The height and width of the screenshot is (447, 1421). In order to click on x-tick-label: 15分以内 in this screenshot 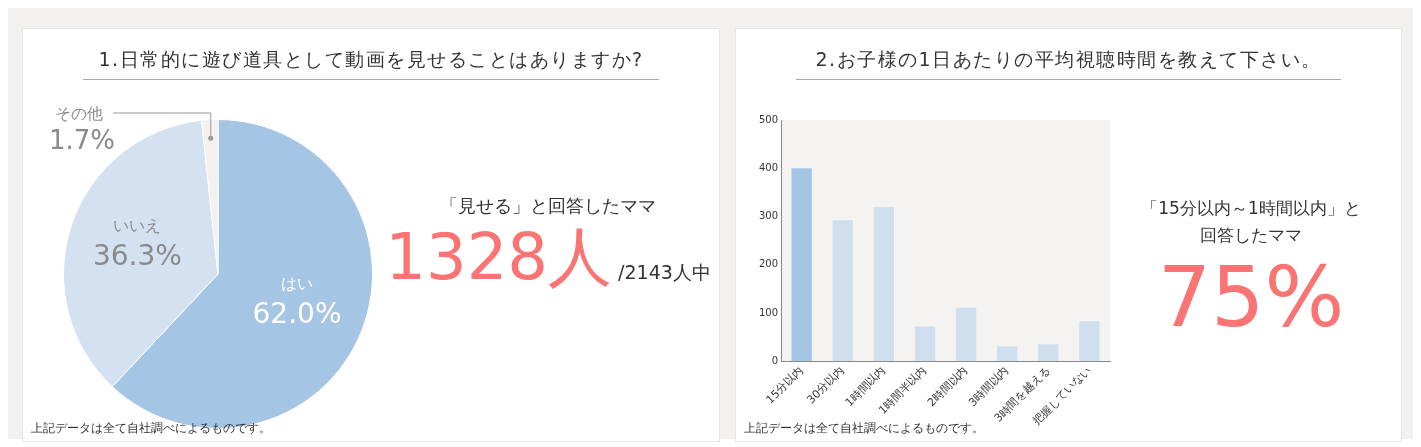, I will do `click(784, 385)`.